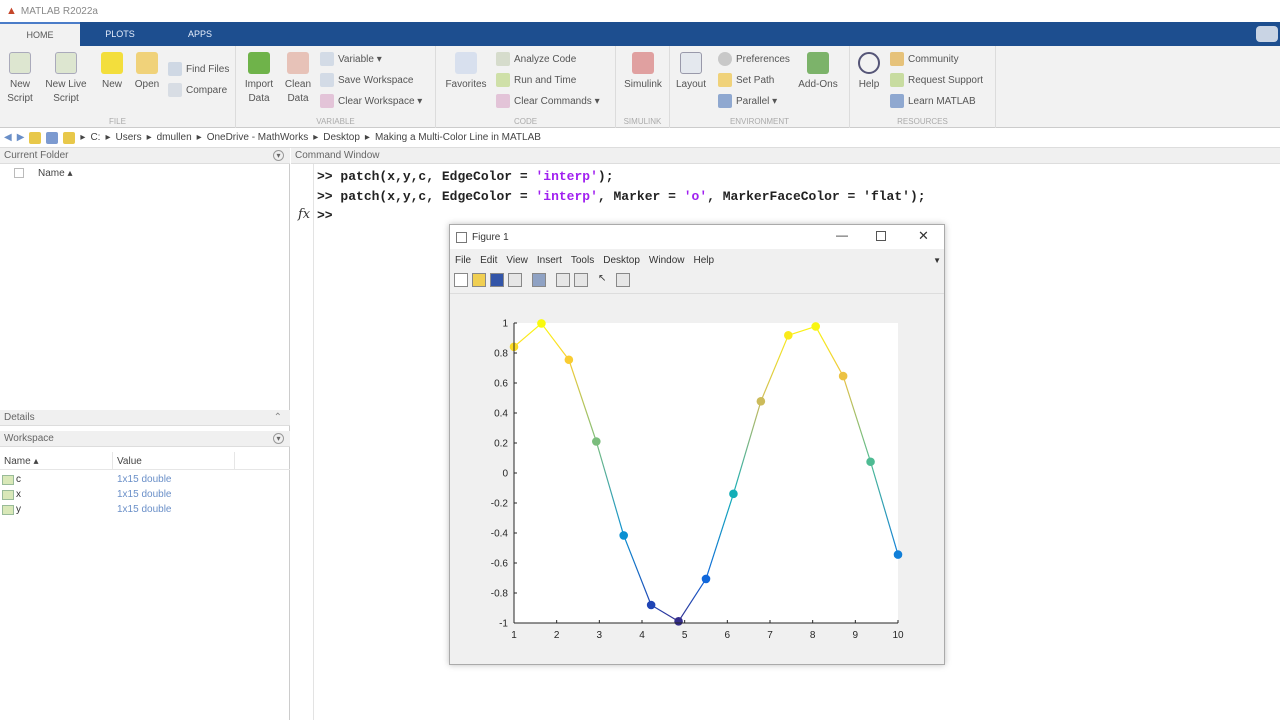 The image size is (1280, 720). Describe the element at coordinates (112, 72) in the screenshot. I see `new-button: New` at that location.